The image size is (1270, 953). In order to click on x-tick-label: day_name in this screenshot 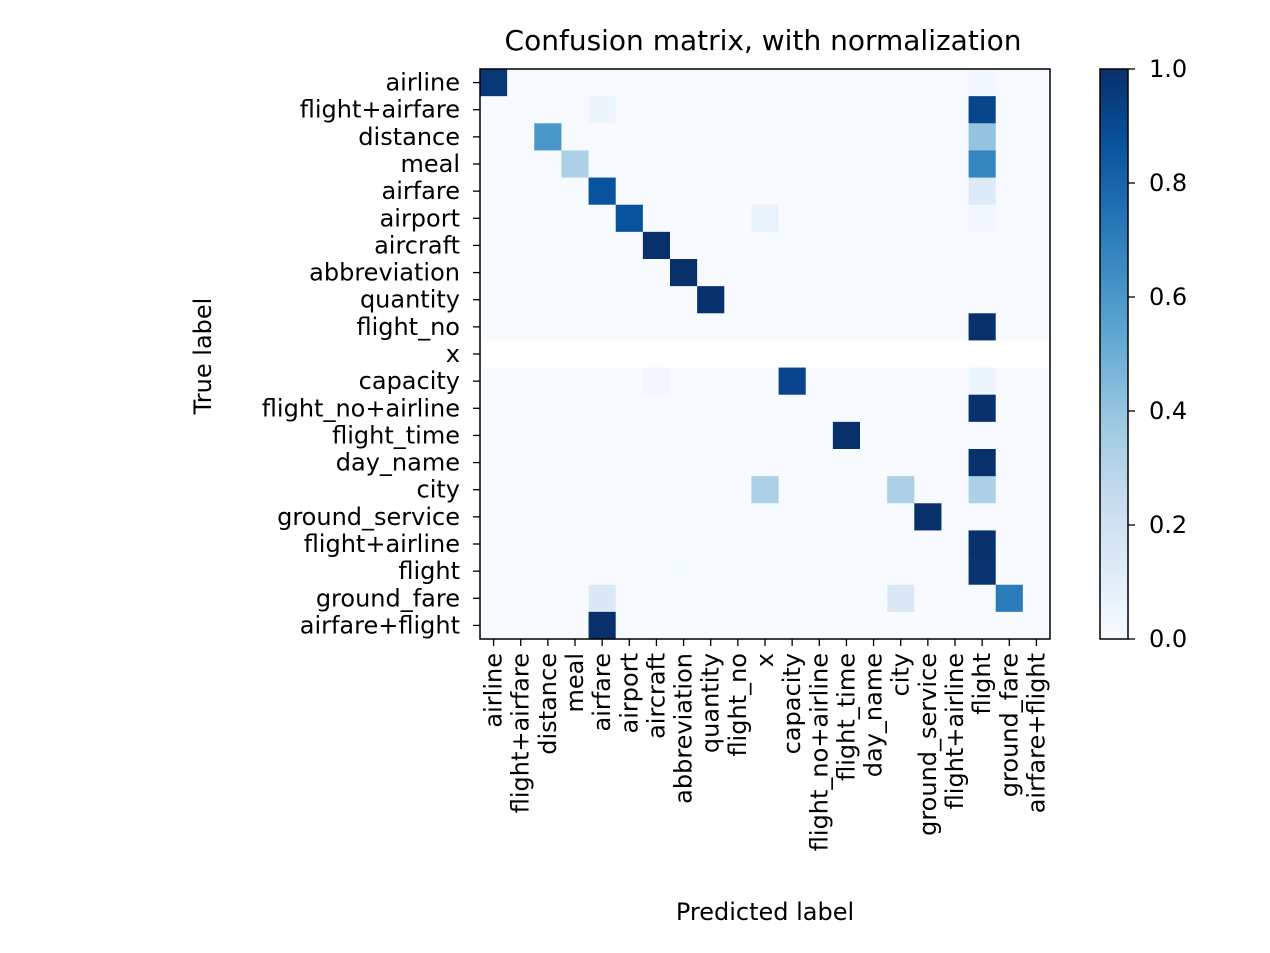, I will do `click(874, 715)`.